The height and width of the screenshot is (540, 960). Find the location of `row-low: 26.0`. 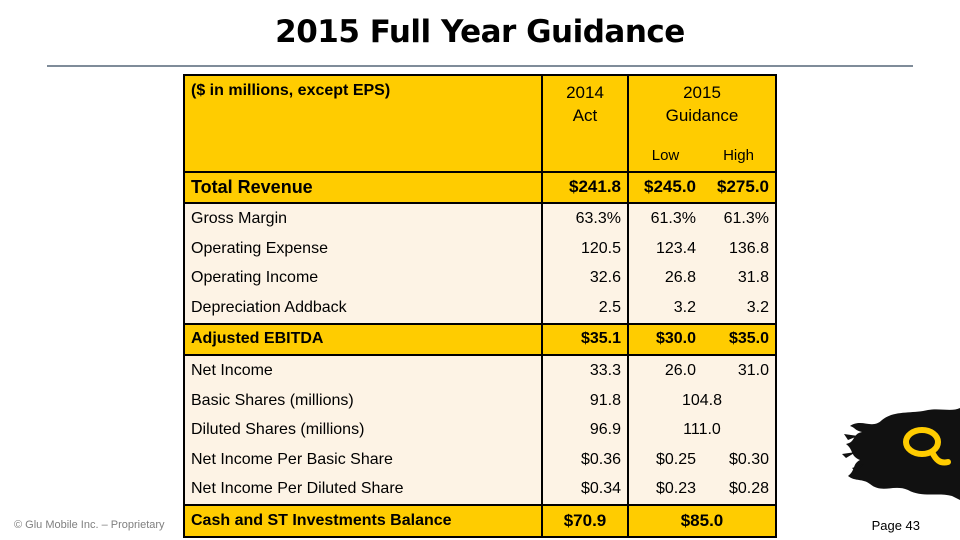

row-low: 26.0 is located at coordinates (664, 370).